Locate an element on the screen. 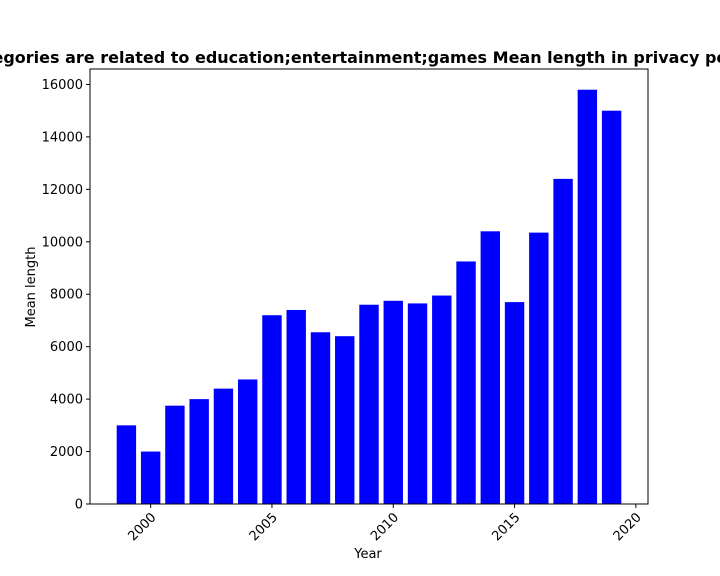 Image resolution: width=720 pixels, height=576 pixels. bar-1999 is located at coordinates (126, 464).